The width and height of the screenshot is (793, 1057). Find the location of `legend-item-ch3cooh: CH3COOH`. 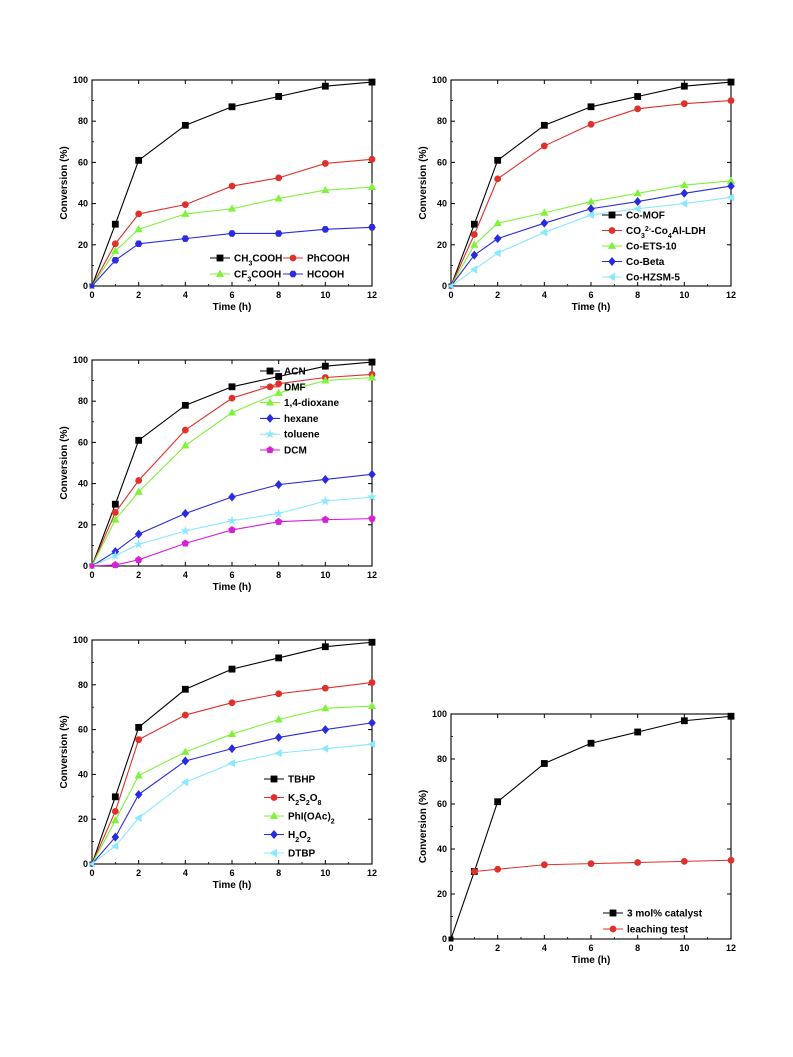

legend-item-ch3cooh: CH3COOH is located at coordinates (246, 261).